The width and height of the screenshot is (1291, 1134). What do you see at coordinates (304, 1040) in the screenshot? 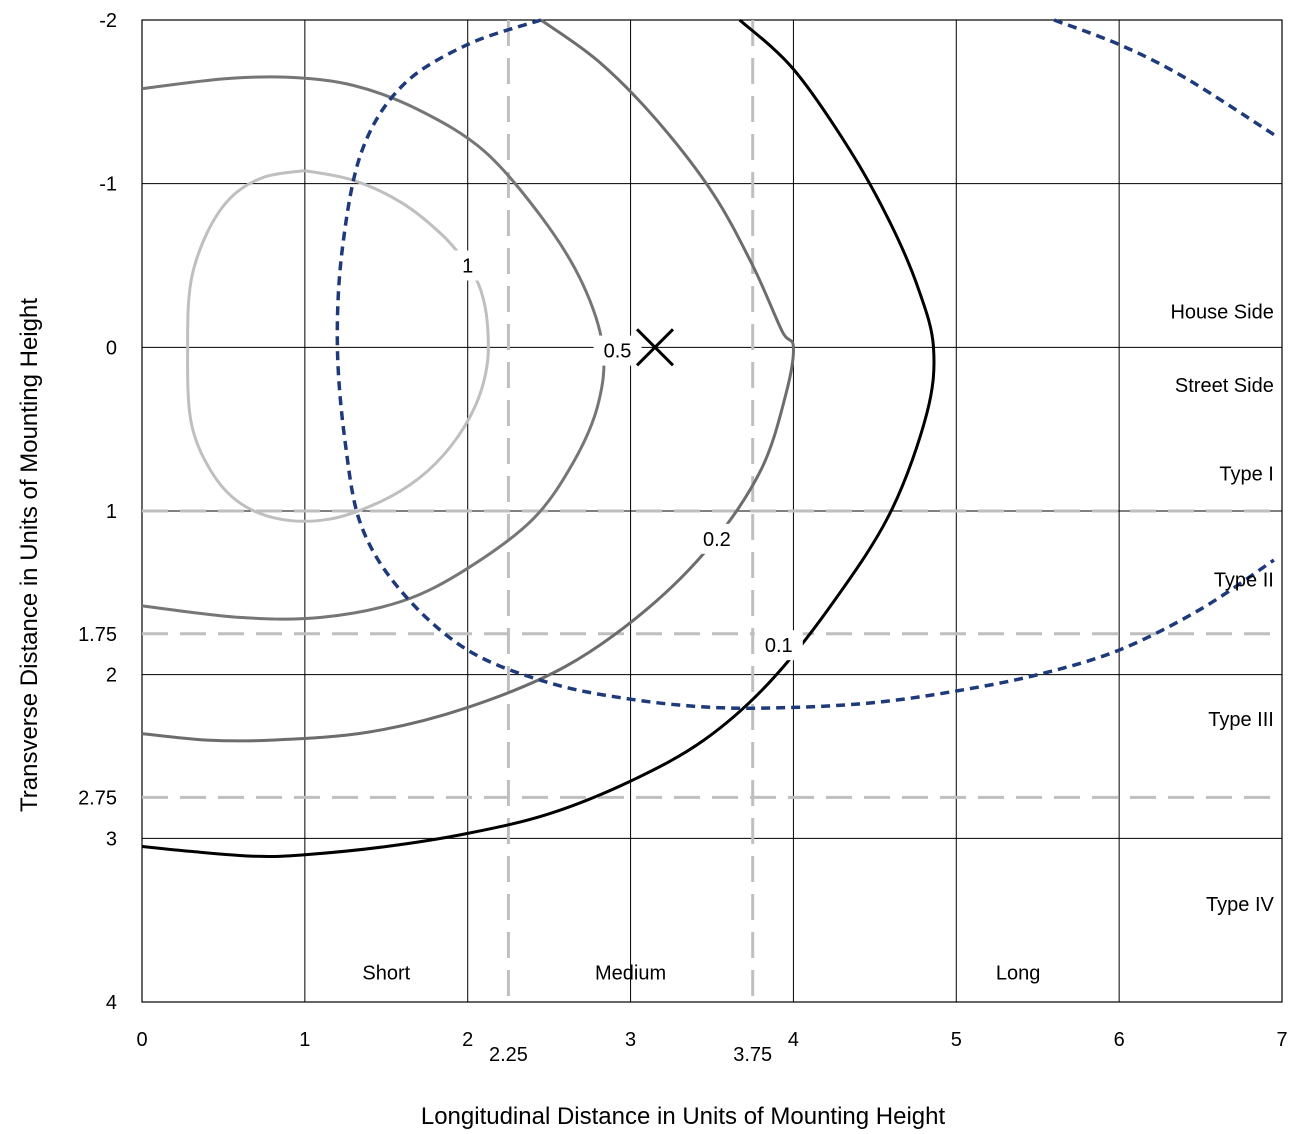
I see `x-tick-label: 1` at bounding box center [304, 1040].